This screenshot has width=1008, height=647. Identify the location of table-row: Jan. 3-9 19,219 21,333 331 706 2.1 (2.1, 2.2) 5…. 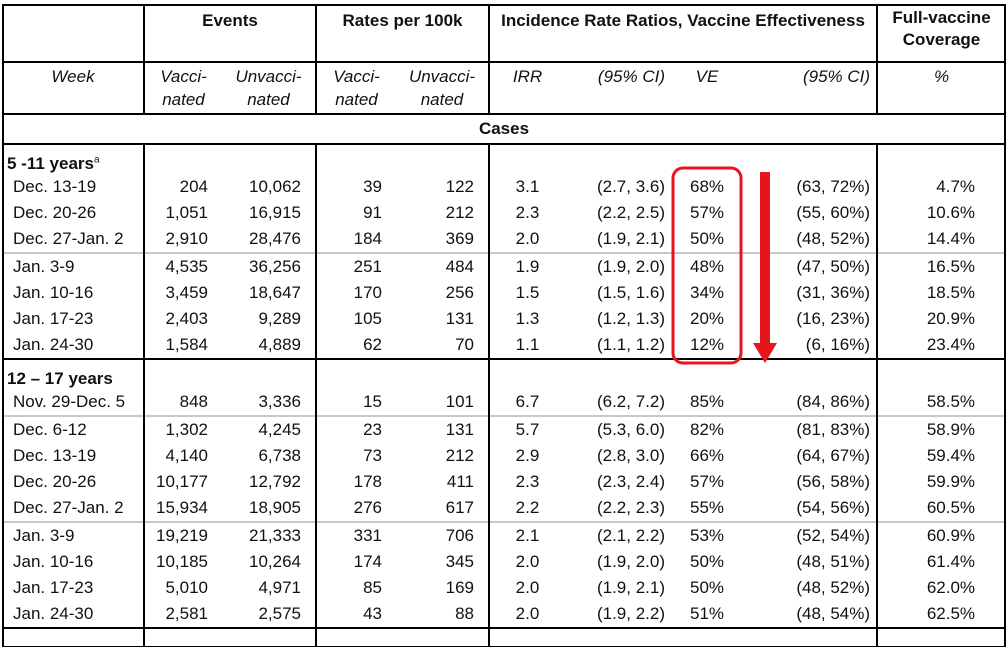
(504, 535).